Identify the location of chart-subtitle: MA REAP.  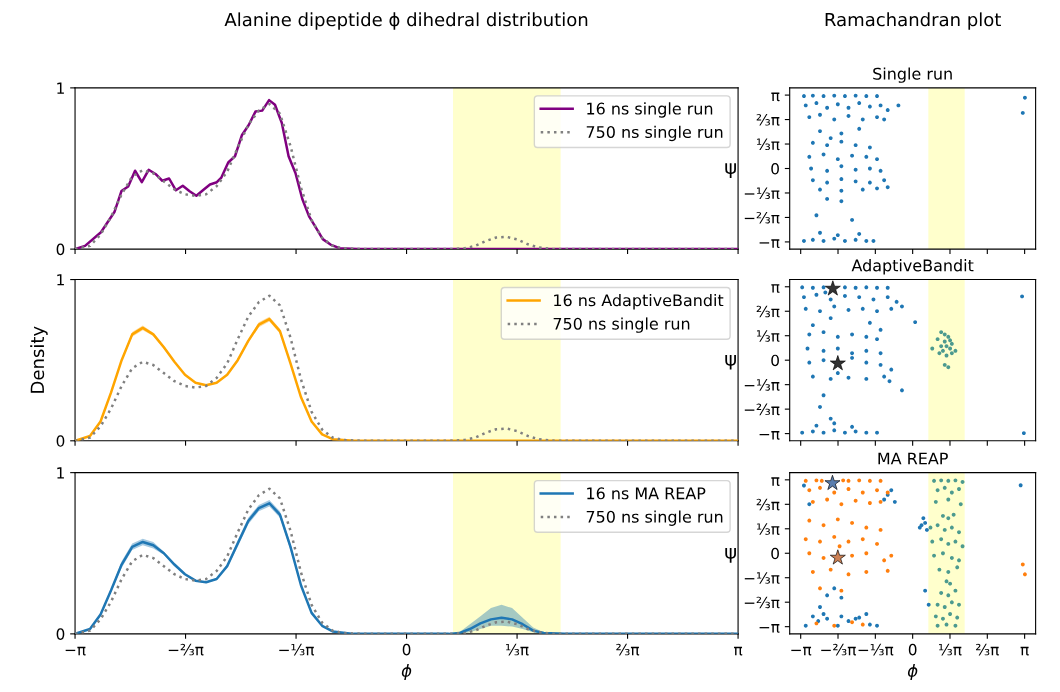
(913, 458).